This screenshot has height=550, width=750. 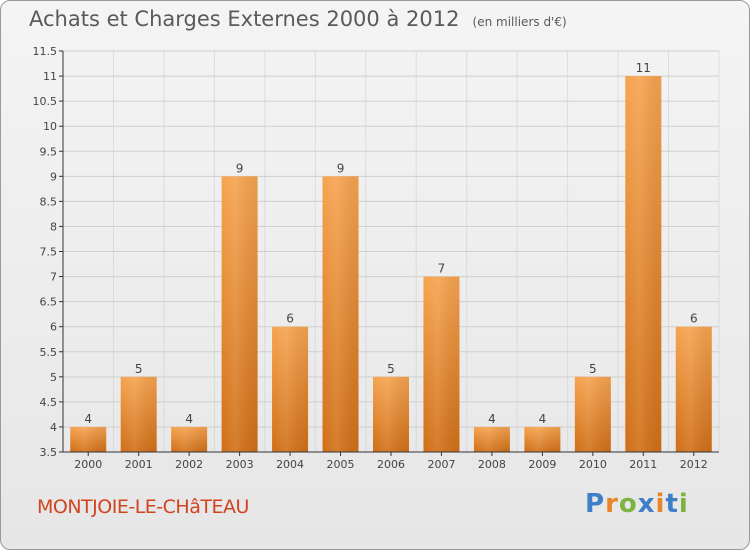 I want to click on x-tick-label: 2012, so click(x=694, y=464).